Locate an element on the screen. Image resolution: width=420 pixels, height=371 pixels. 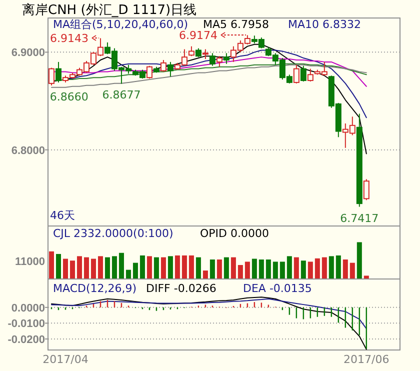
y-tick-label: -0.0100 is located at coordinates (26, 324).